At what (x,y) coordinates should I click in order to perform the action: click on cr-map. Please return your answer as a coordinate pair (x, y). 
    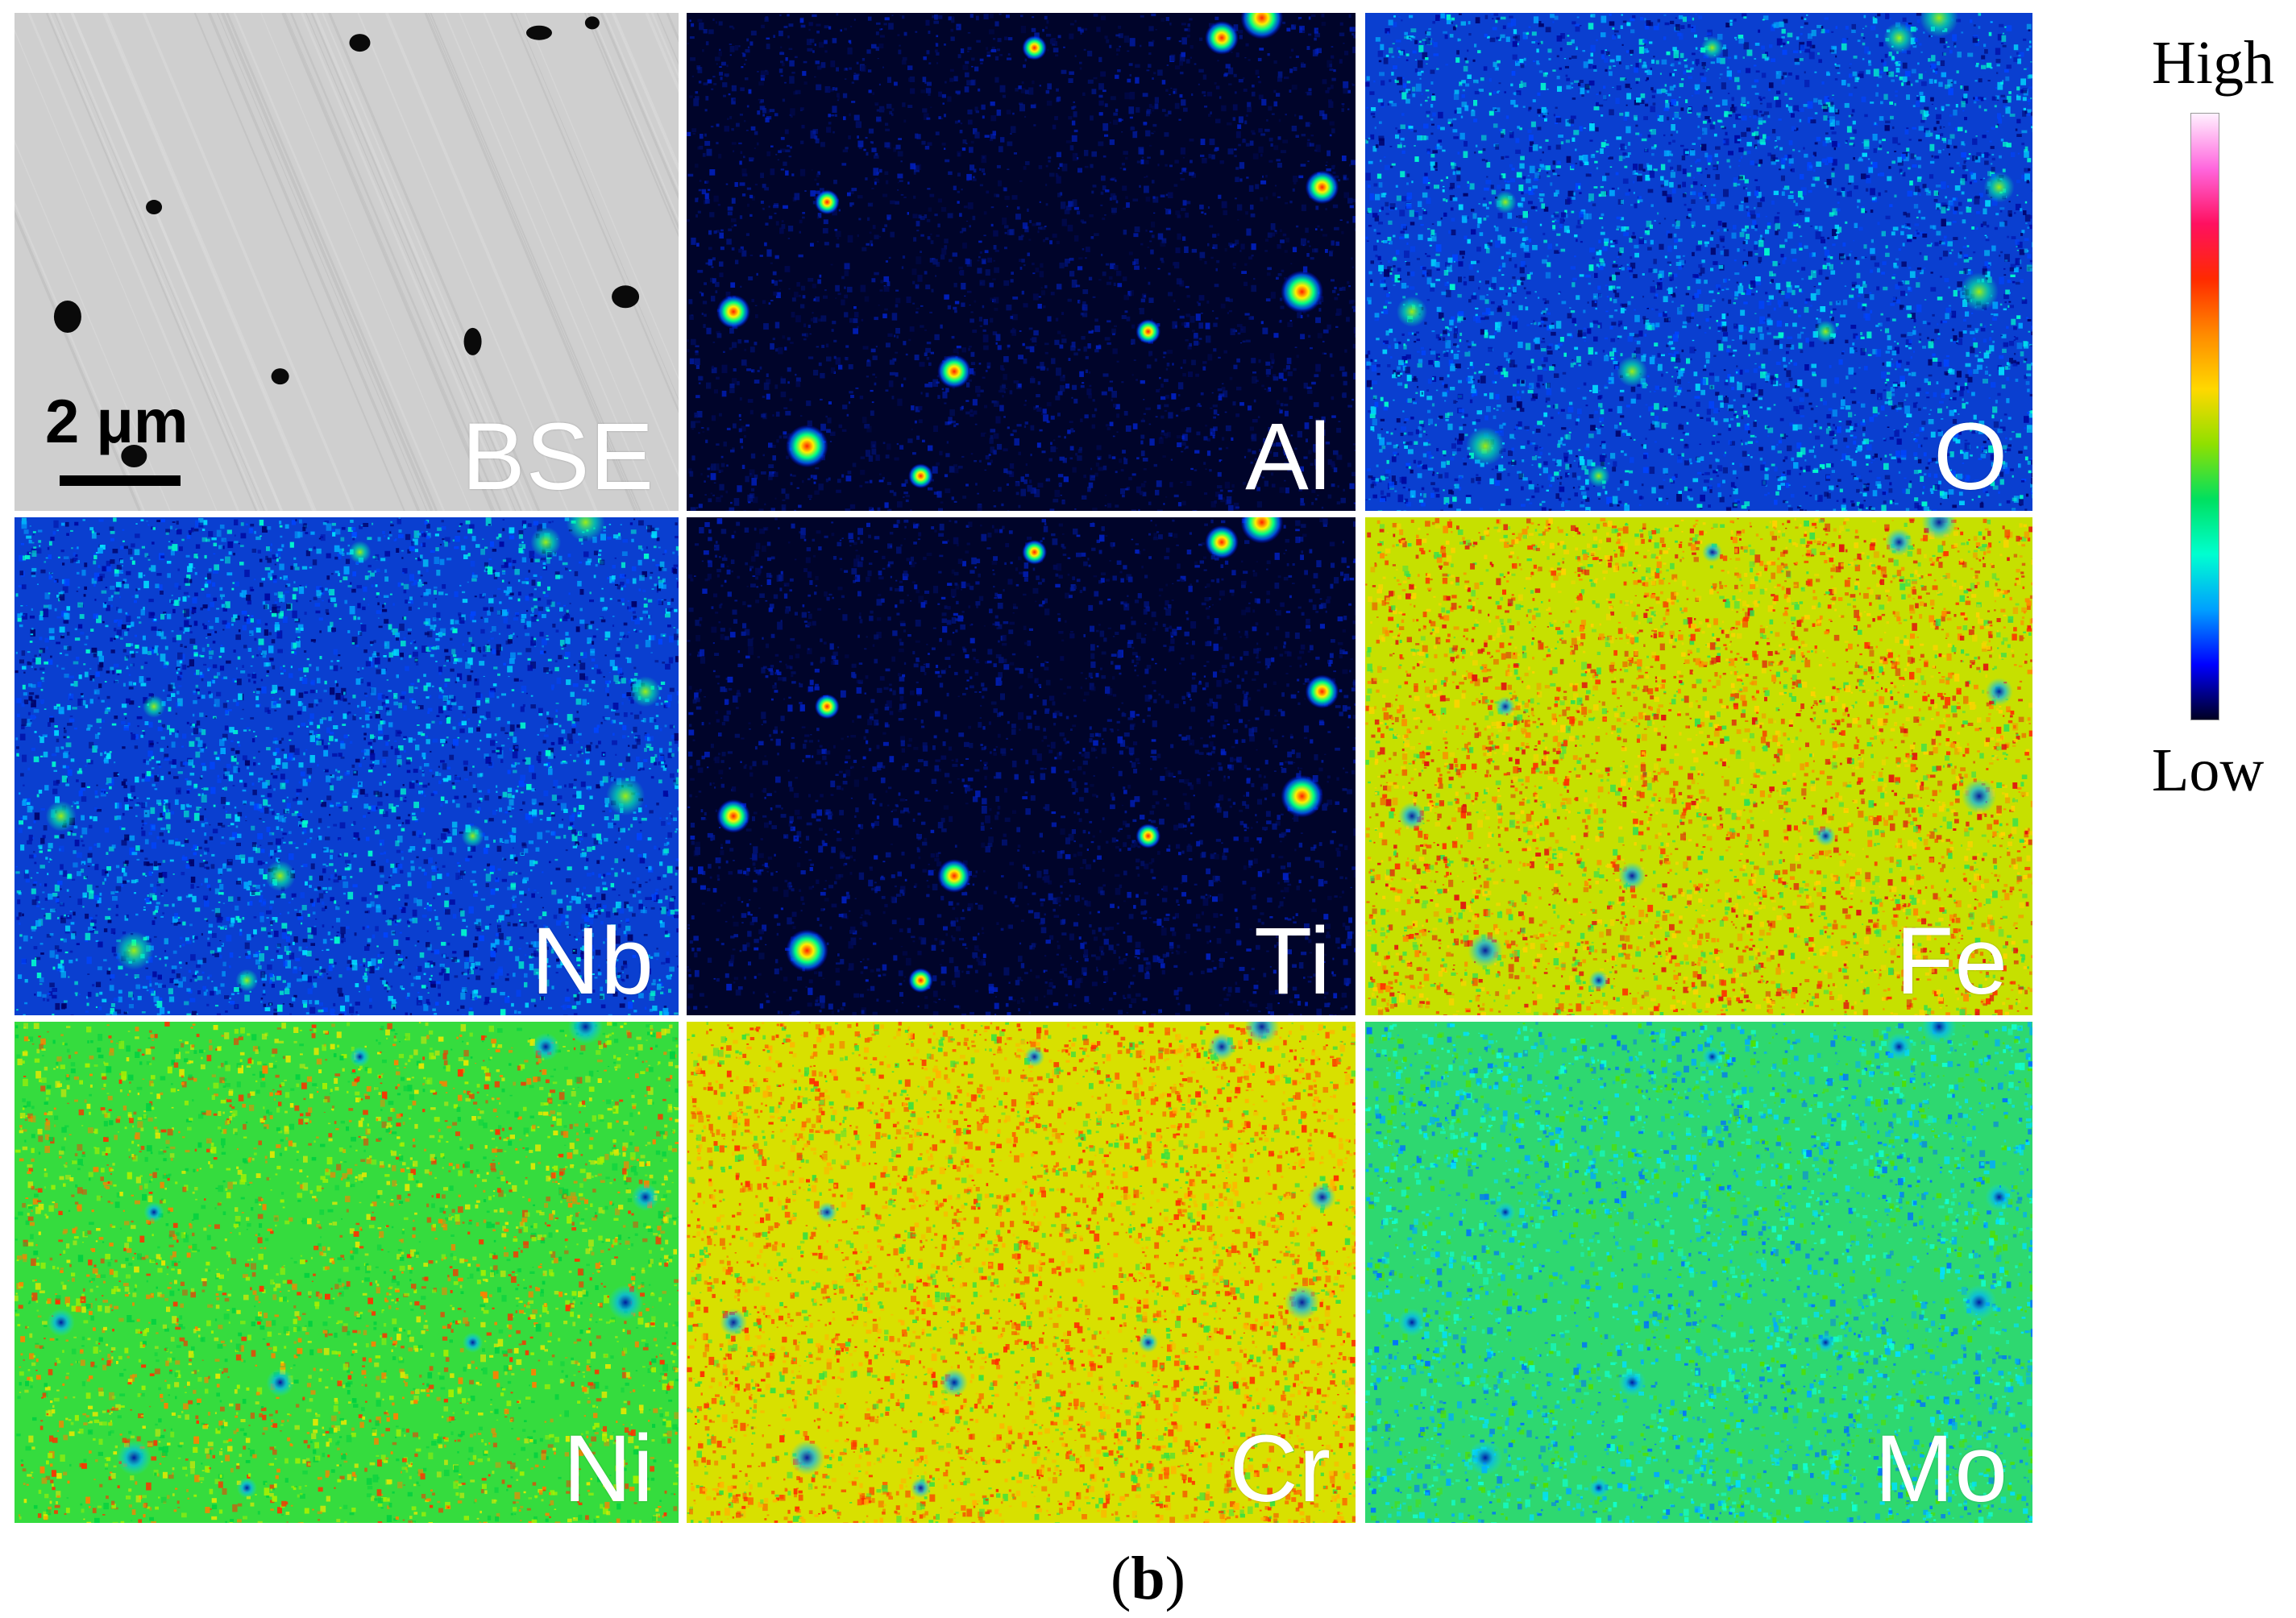
    Looking at the image, I should click on (1021, 1272).